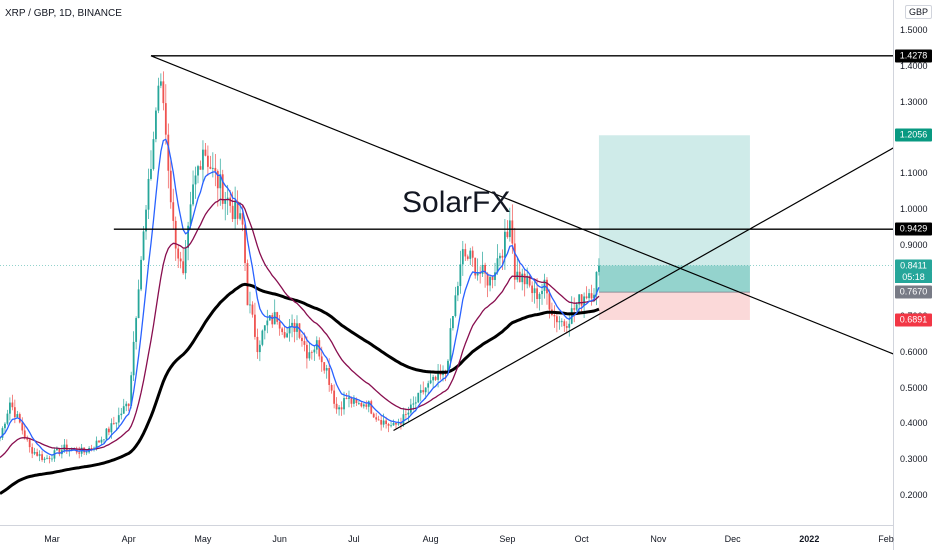 Image resolution: width=932 pixels, height=550 pixels. I want to click on time-axis: Mar Apr May Jun Jul Aug Sep Oct Nov Dec 2022 Feb, so click(447, 537).